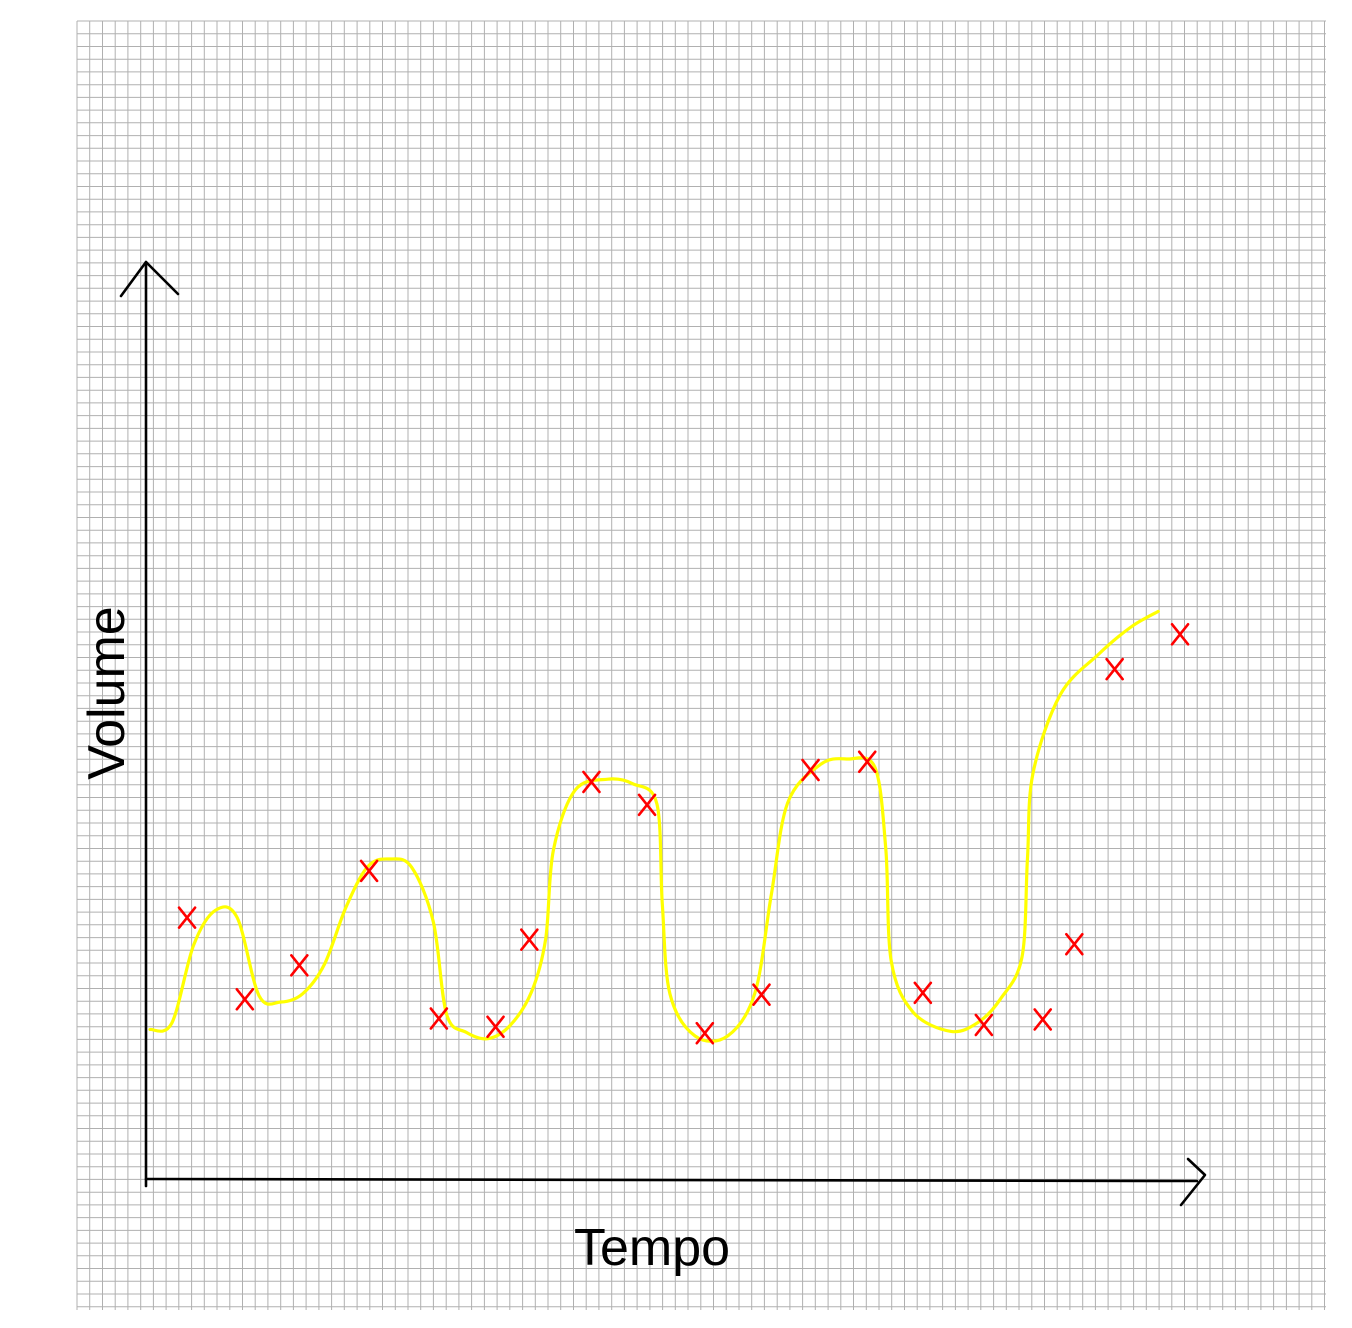  What do you see at coordinates (671, 1180) in the screenshot?
I see `x-axis-line` at bounding box center [671, 1180].